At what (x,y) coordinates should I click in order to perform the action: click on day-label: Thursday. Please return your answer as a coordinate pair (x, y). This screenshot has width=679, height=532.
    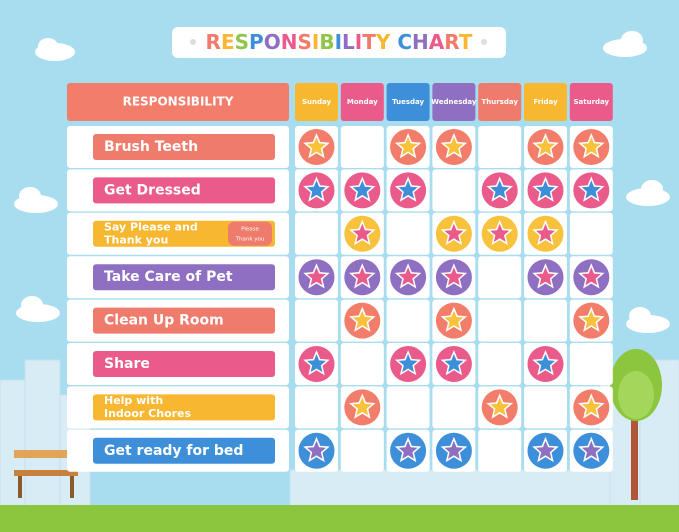
    Looking at the image, I should click on (499, 102).